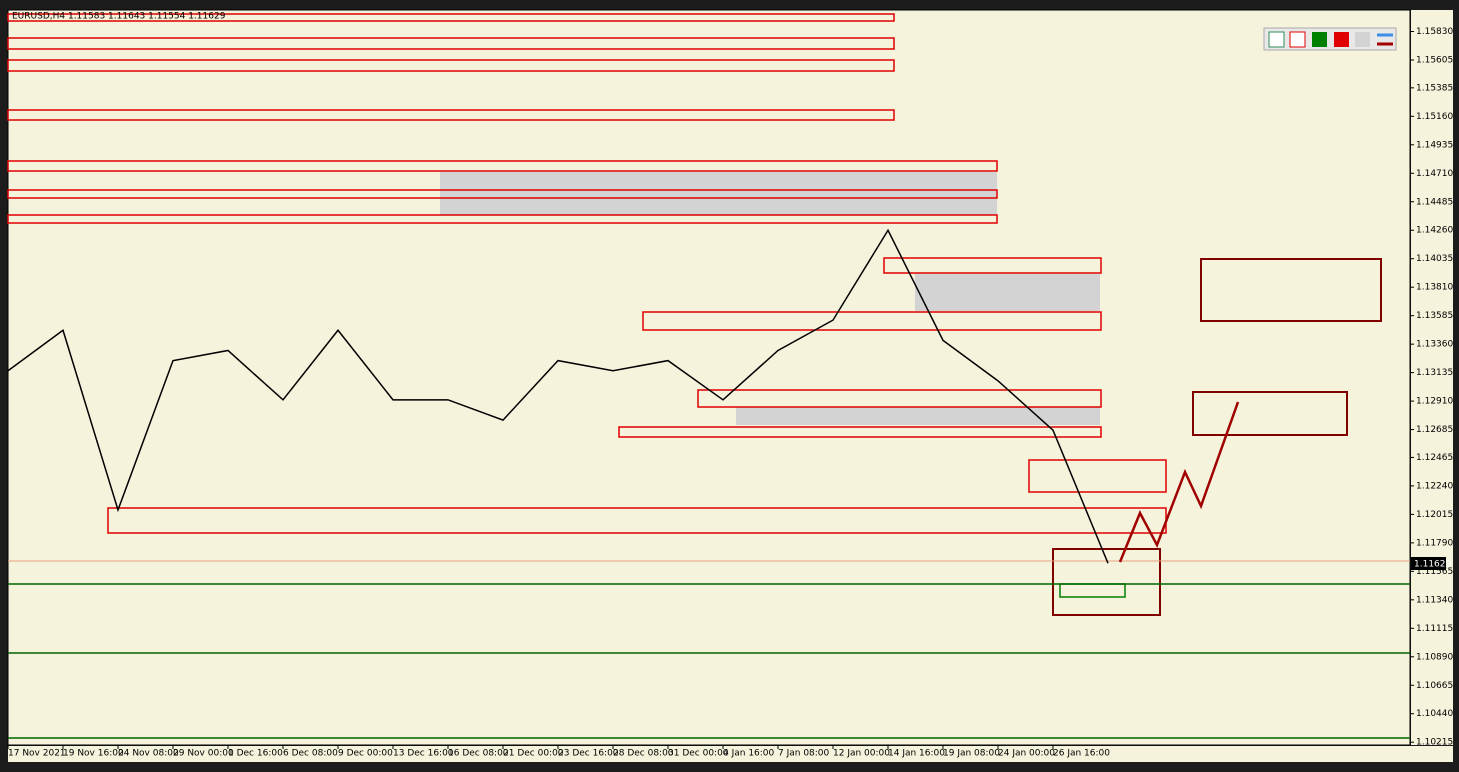 This screenshot has height=772, width=1459. Describe the element at coordinates (1434, 486) in the screenshot. I see `y-tick-label: 1.12240` at that location.